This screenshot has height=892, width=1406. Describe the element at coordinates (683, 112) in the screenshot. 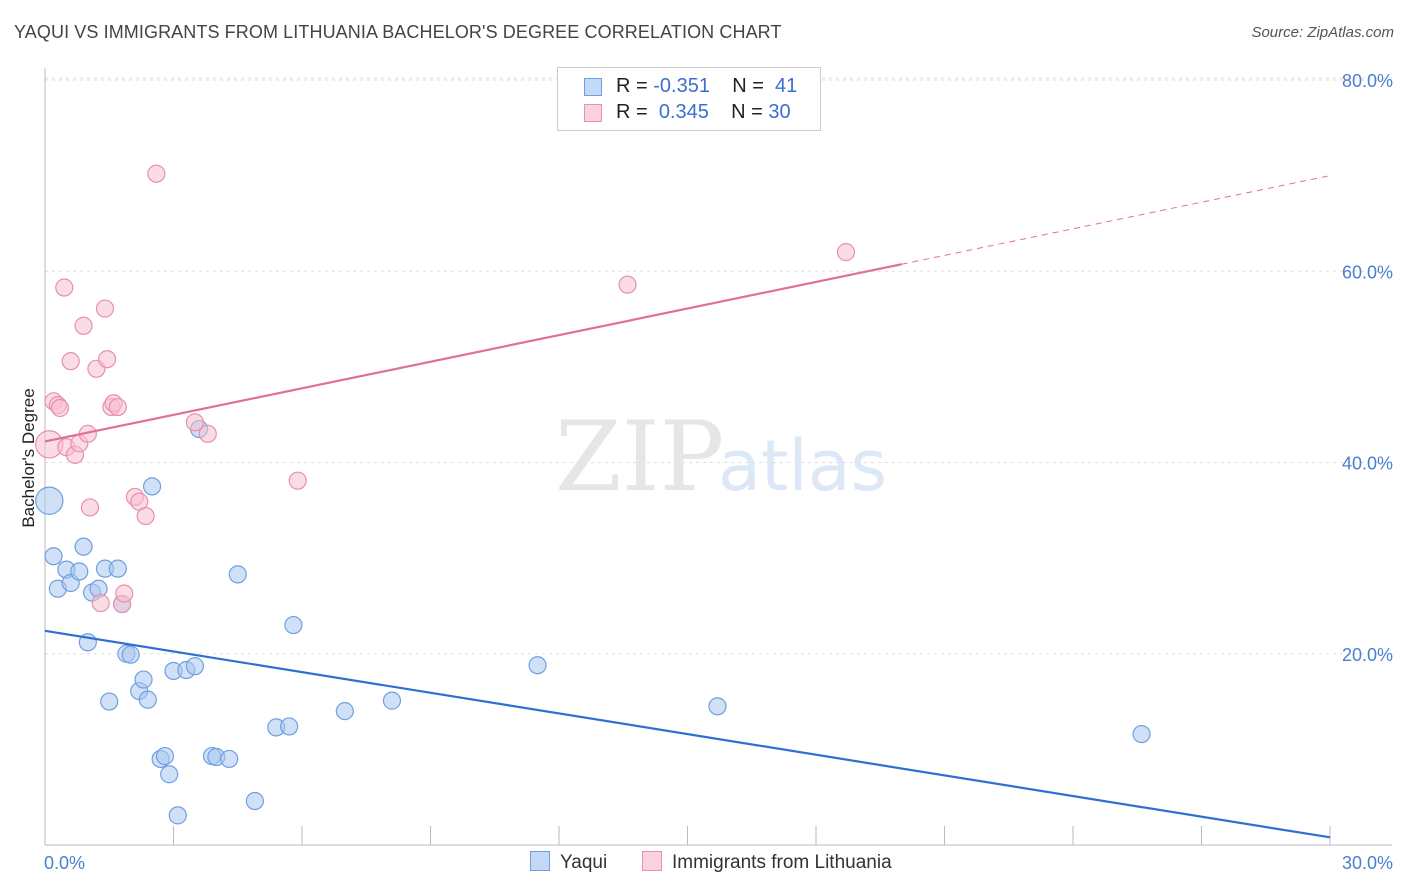

I see `legend-r-value: 0.345` at that location.